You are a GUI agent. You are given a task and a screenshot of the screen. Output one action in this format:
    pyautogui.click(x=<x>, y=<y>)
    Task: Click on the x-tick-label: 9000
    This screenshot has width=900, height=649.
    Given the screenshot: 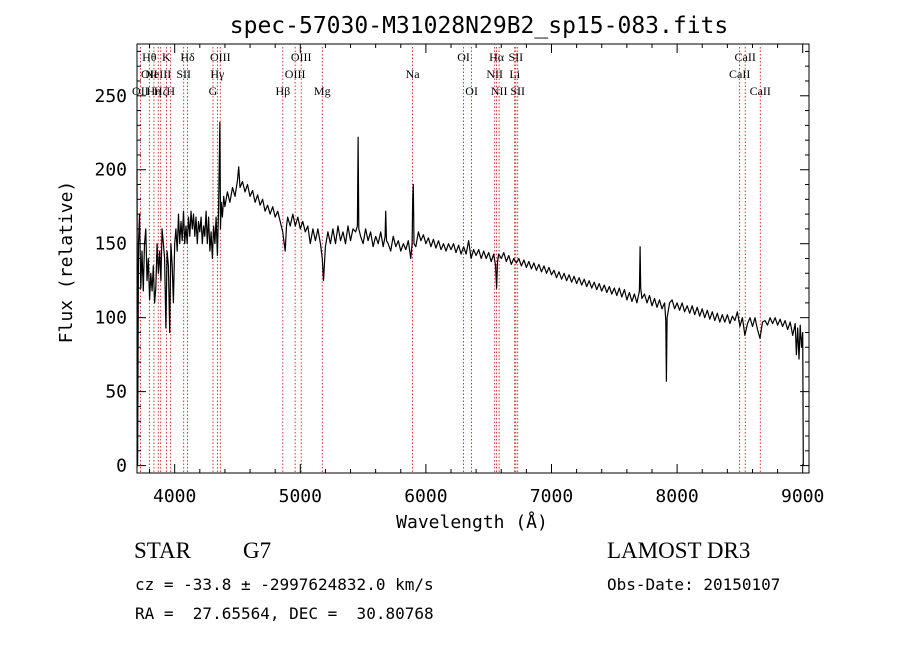 What is the action you would take?
    pyautogui.click(x=802, y=496)
    